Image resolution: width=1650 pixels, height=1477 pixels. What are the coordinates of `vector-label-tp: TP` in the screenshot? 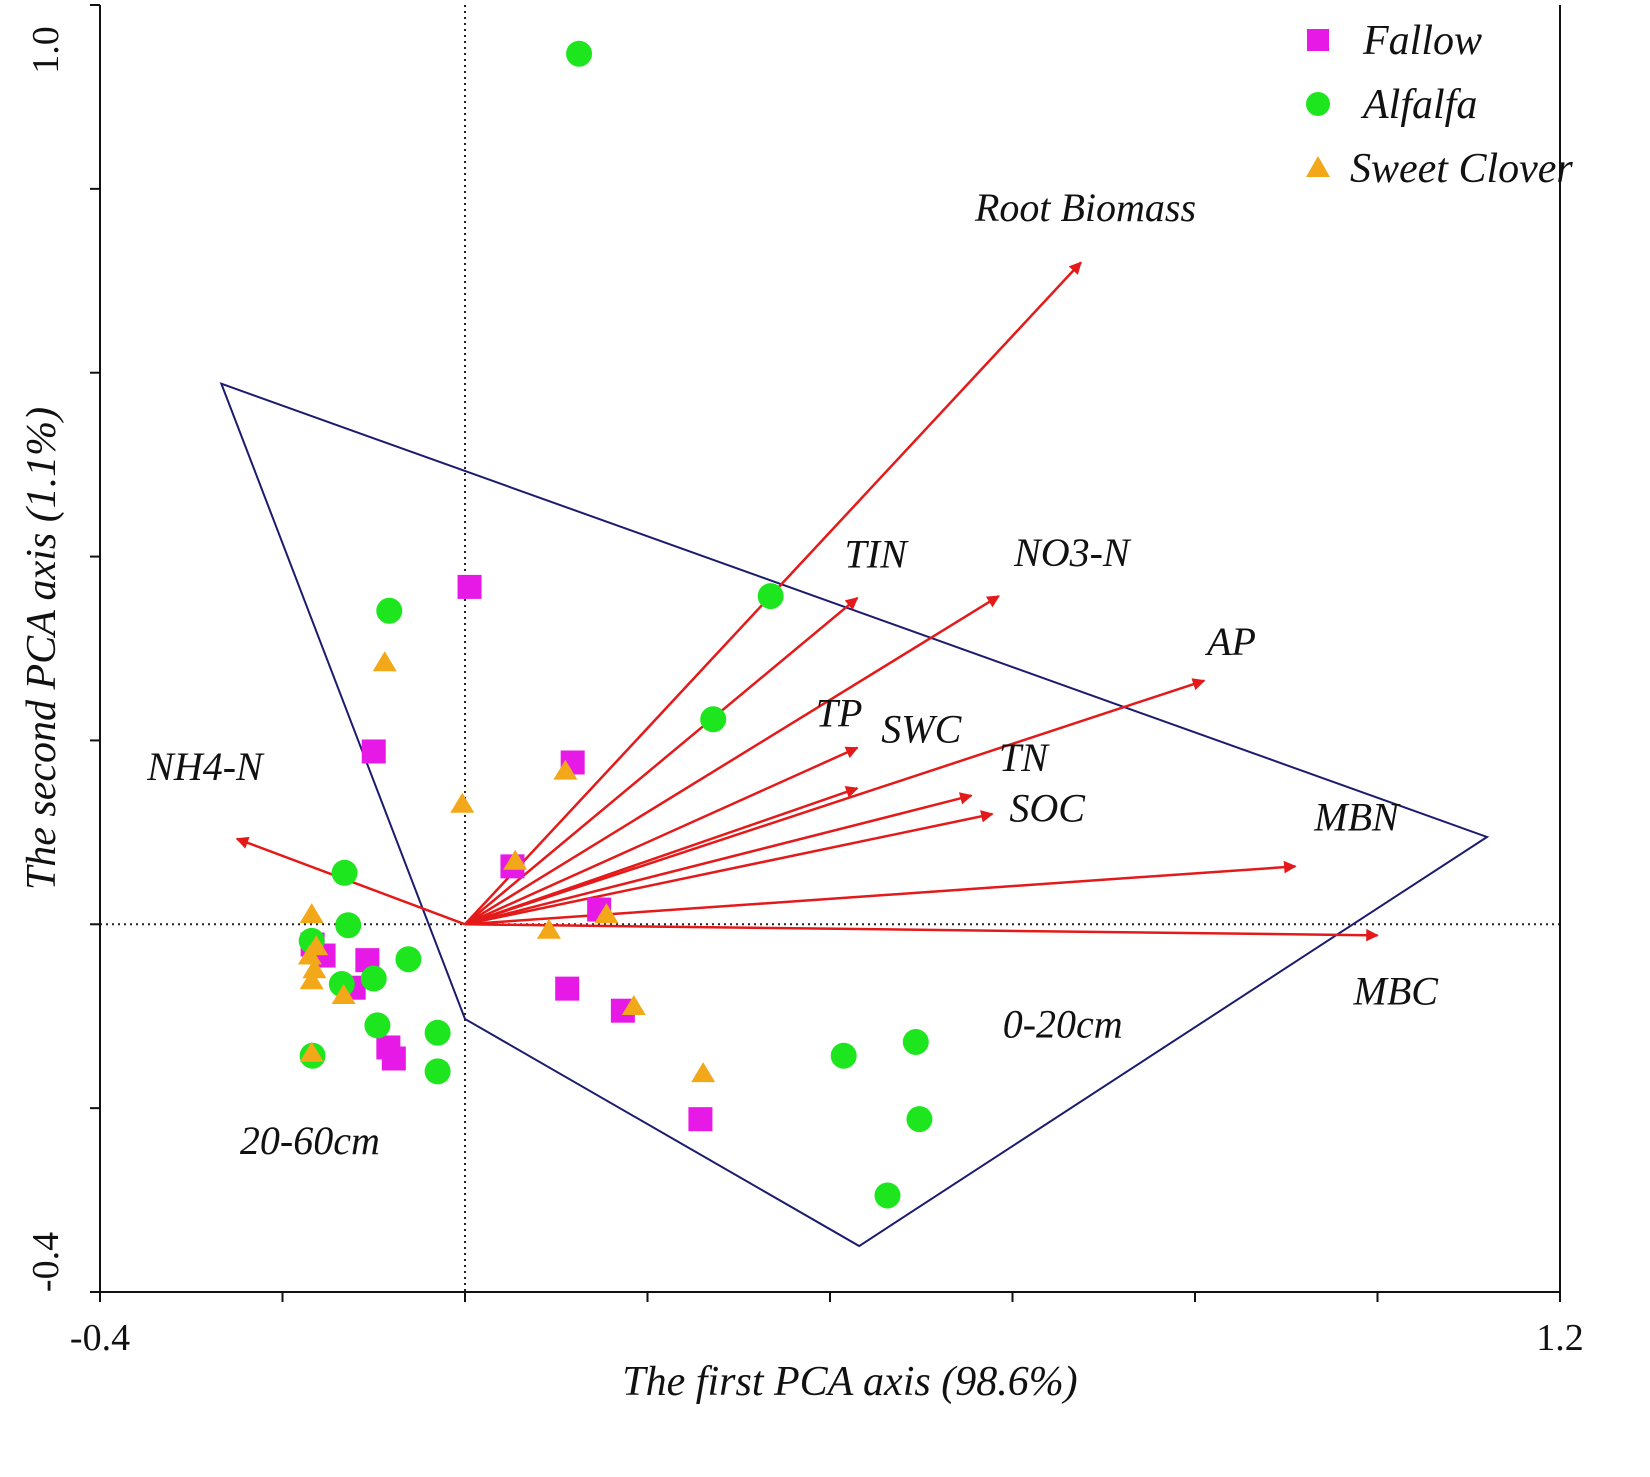 It's located at (839, 713).